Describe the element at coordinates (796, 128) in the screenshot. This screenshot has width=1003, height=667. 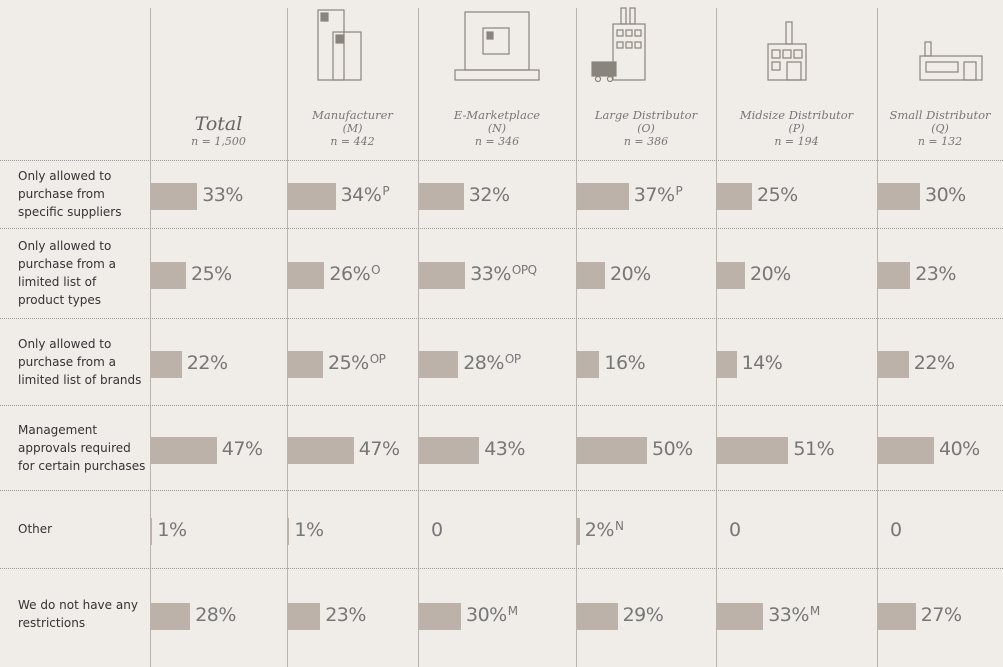
I see `column-code: (P)` at that location.